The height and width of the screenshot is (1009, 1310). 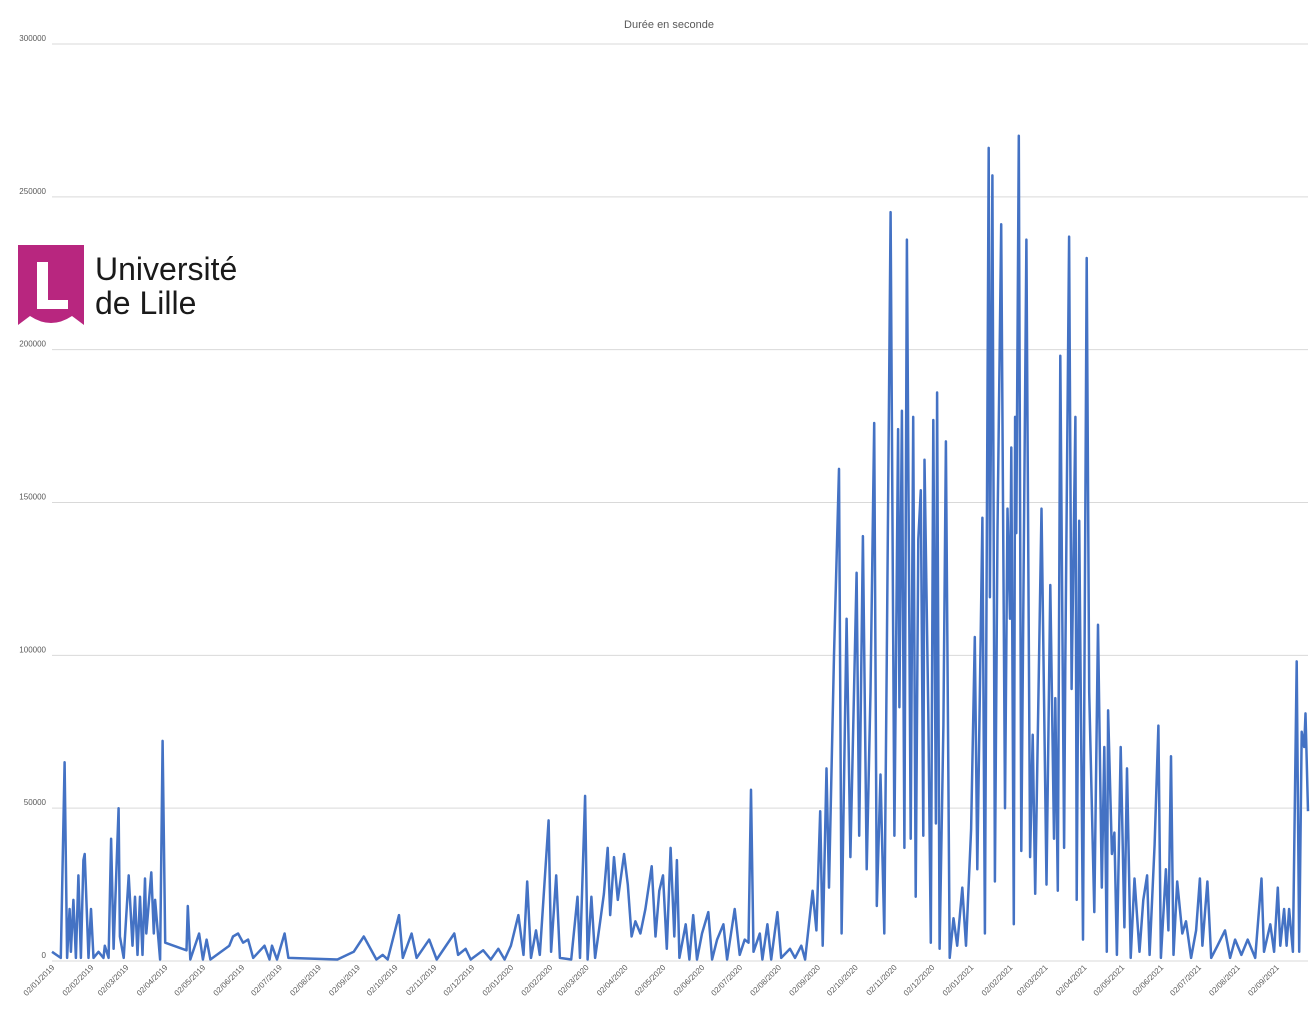 I want to click on chart-title: Durée en seconde, so click(x=669, y=25).